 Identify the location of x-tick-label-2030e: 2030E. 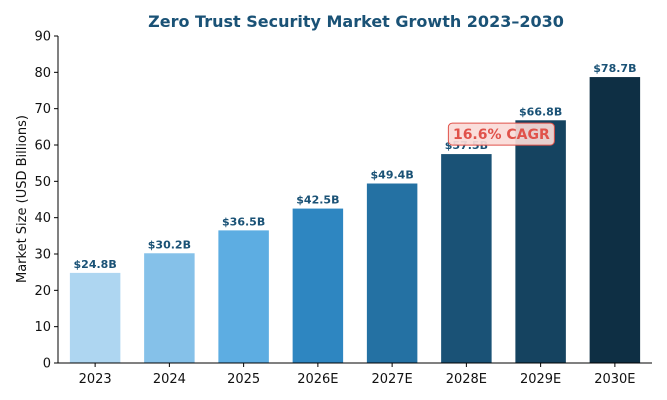
(614, 379).